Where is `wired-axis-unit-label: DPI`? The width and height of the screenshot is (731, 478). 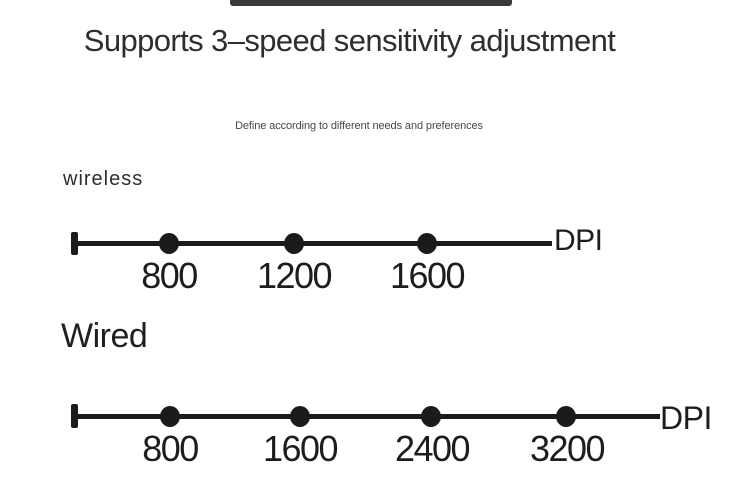 wired-axis-unit-label: DPI is located at coordinates (686, 418).